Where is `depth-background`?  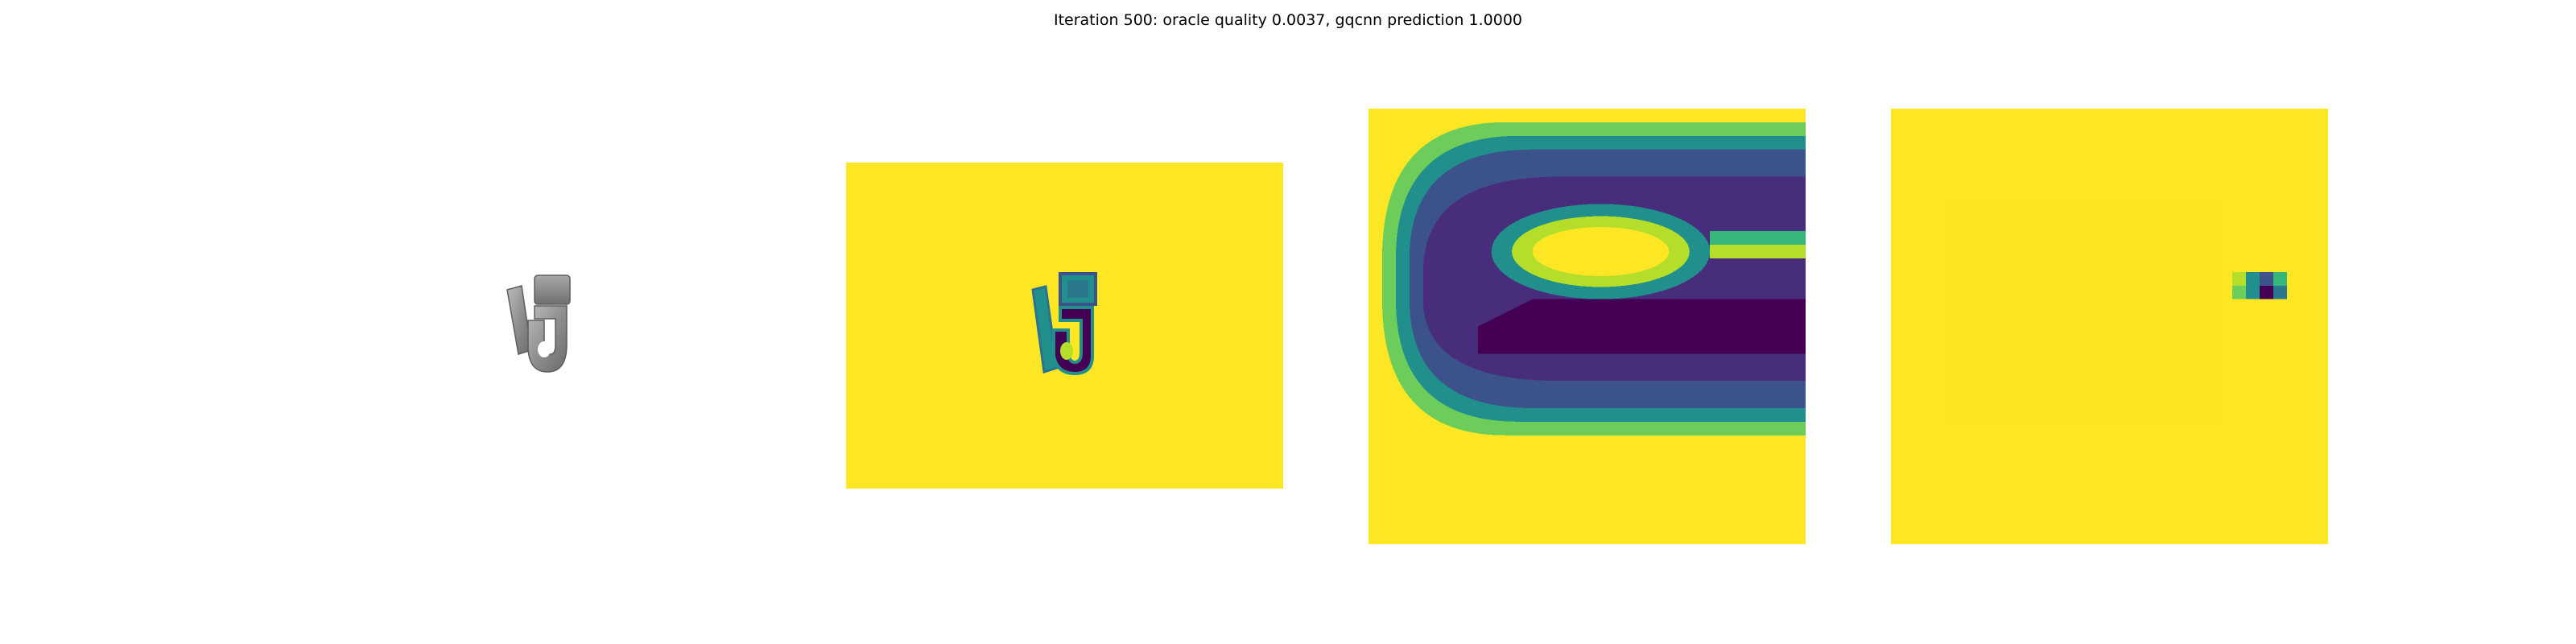
depth-background is located at coordinates (1064, 326).